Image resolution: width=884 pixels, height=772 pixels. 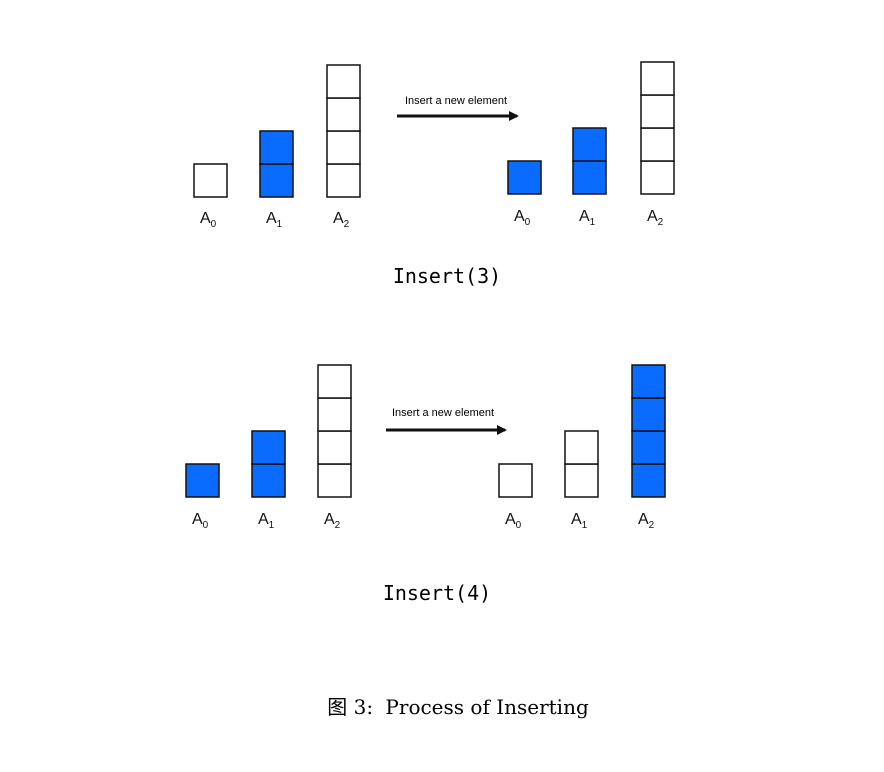 I want to click on figure-caption: 图 3: Process of Inserting, so click(x=458, y=707).